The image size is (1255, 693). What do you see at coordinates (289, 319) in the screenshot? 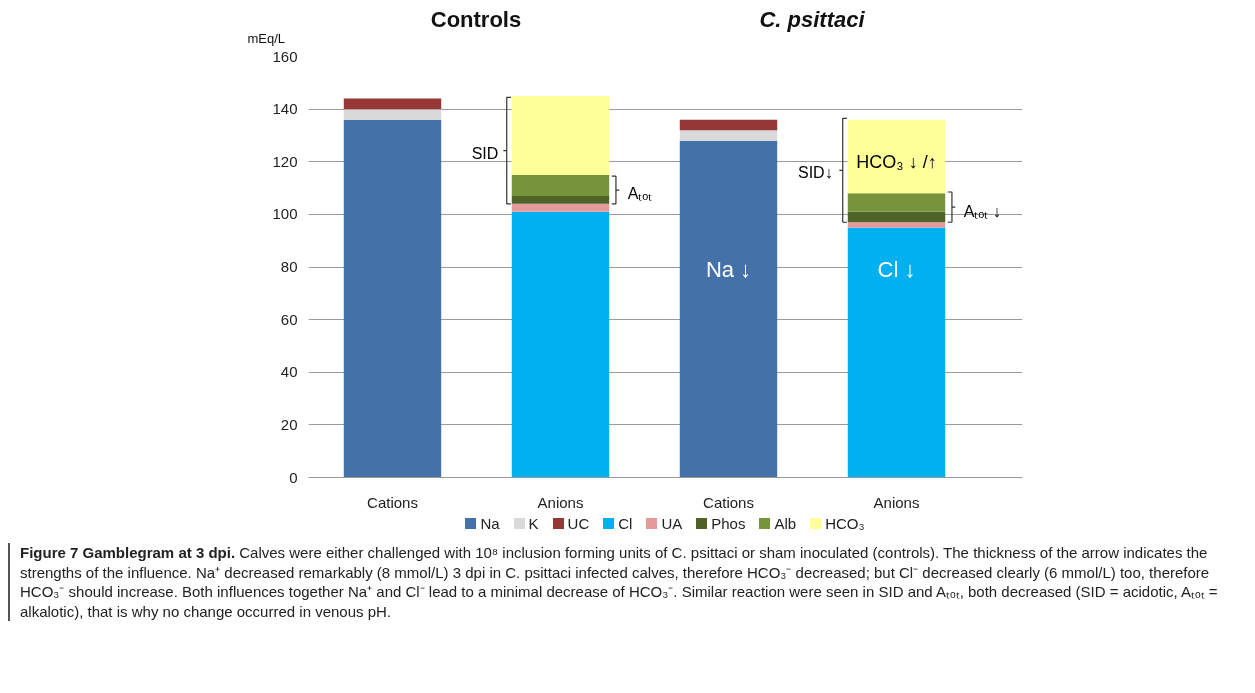
I see `y-tick-label: 60` at bounding box center [289, 319].